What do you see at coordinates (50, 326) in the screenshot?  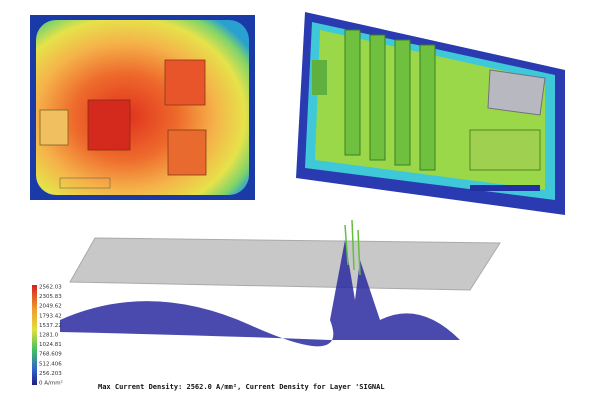 I see `legend-label: 1537.22` at bounding box center [50, 326].